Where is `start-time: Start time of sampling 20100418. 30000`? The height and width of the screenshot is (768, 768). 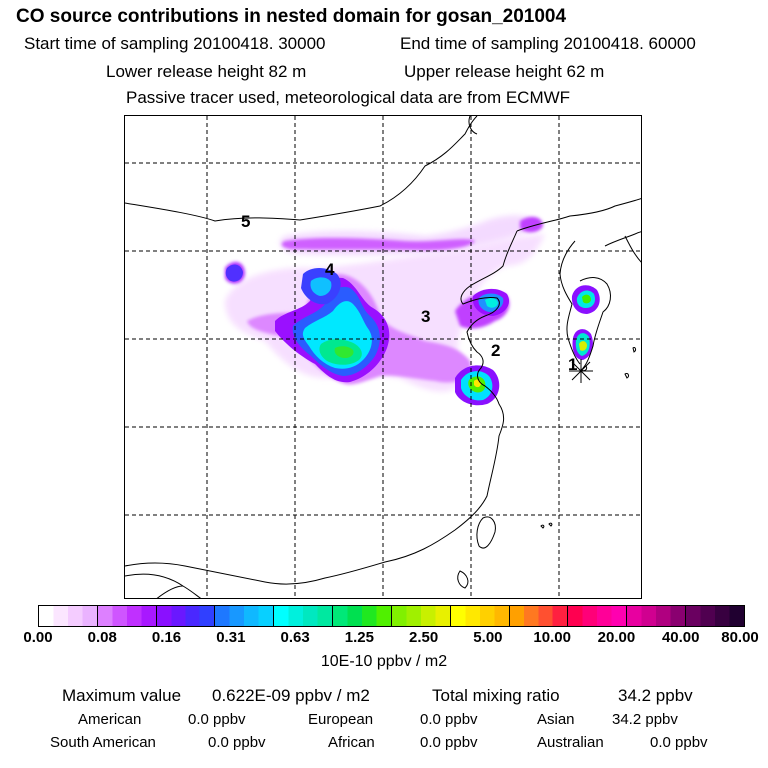
start-time: Start time of sampling 20100418. 30000 is located at coordinates (175, 43).